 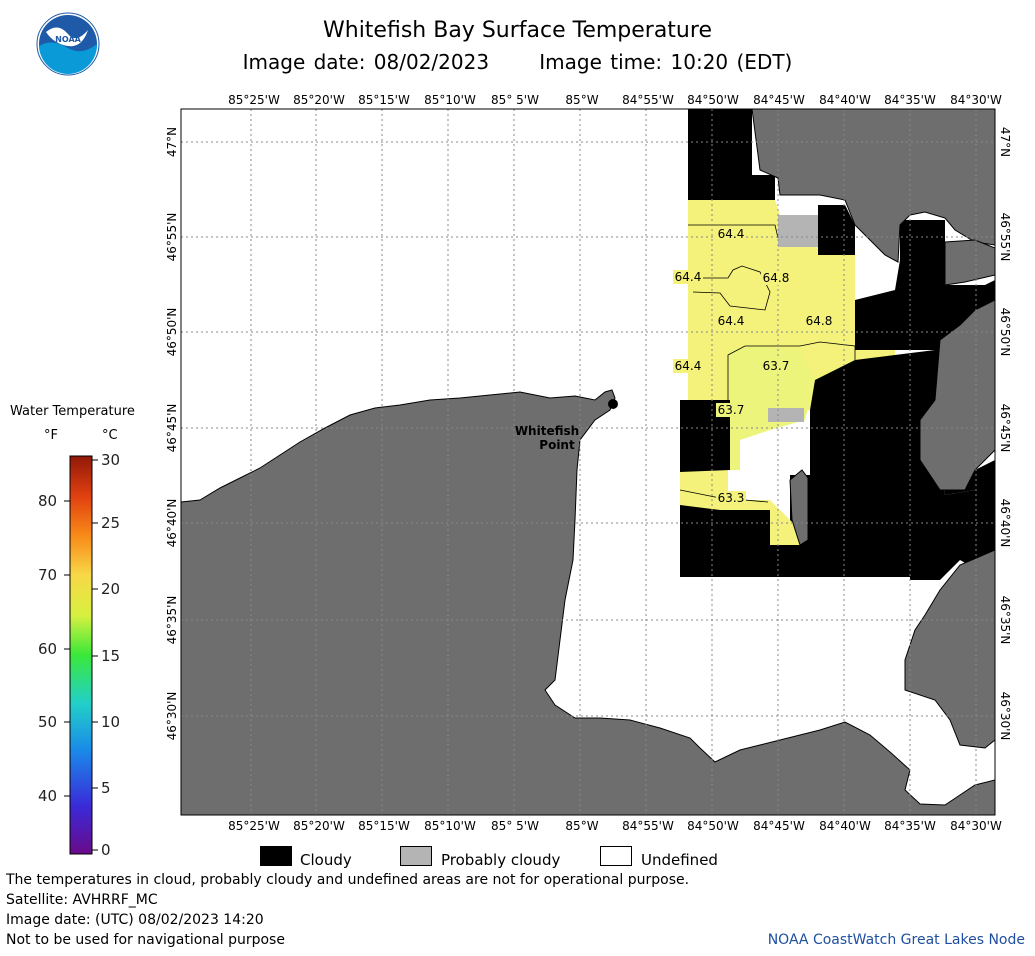 What do you see at coordinates (72, 411) in the screenshot?
I see `legend-title: Water Temperature` at bounding box center [72, 411].